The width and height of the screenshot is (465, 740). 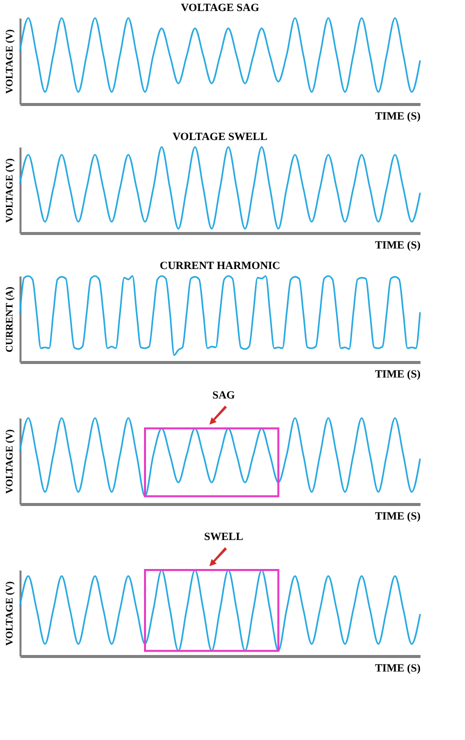 What do you see at coordinates (220, 137) in the screenshot?
I see `chart-title: VOLTAGE SWELL` at bounding box center [220, 137].